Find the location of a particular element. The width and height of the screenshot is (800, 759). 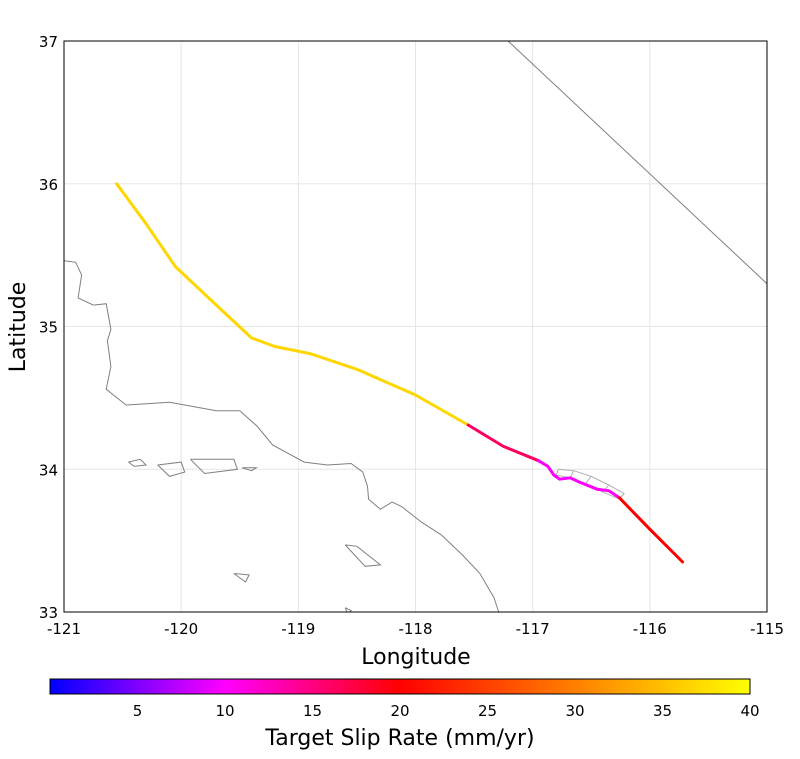

x-tick-label: -120 is located at coordinates (181, 629).